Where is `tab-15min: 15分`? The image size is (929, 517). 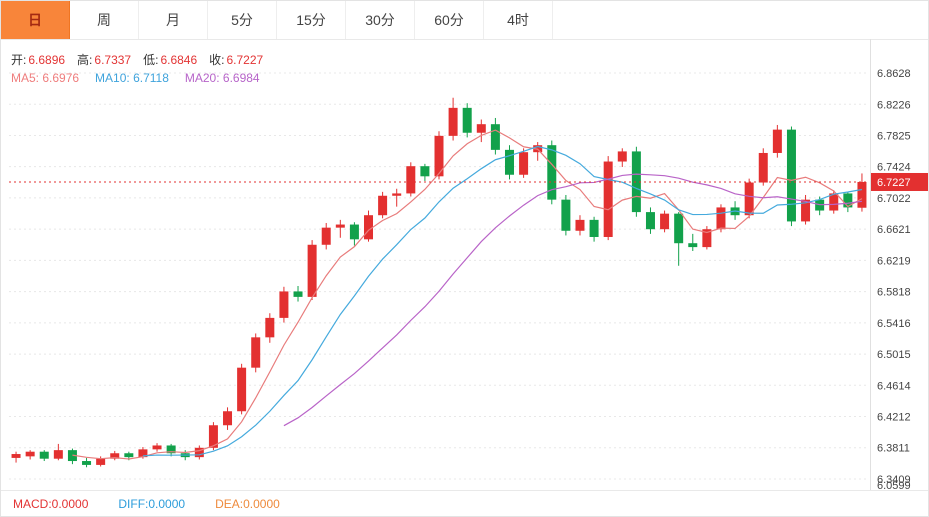 tab-15min: 15分 is located at coordinates (311, 20).